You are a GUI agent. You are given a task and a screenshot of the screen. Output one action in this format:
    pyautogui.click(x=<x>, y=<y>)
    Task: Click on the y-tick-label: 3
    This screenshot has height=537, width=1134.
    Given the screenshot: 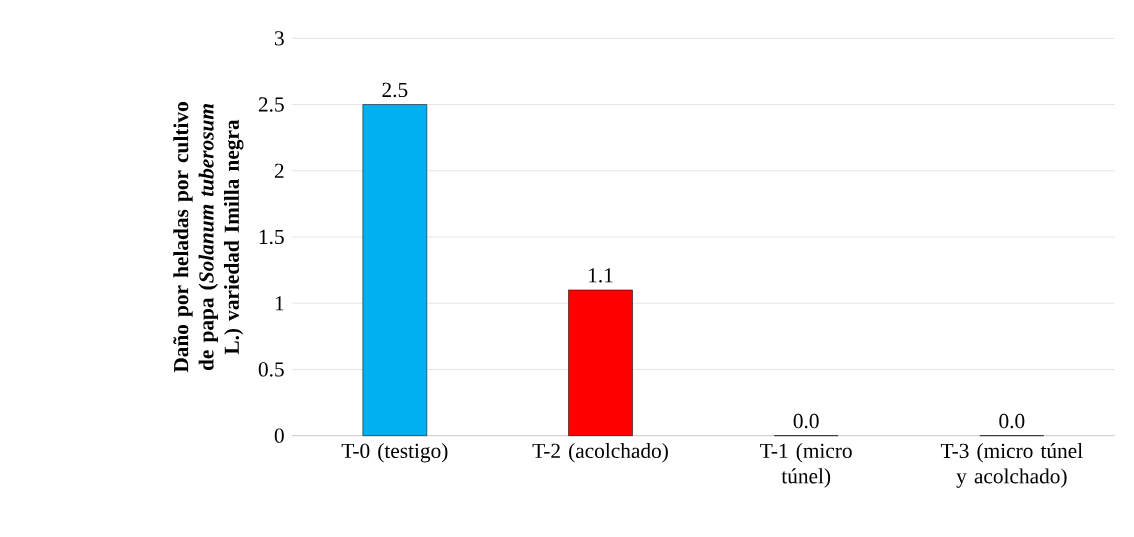 What is the action you would take?
    pyautogui.click(x=279, y=38)
    